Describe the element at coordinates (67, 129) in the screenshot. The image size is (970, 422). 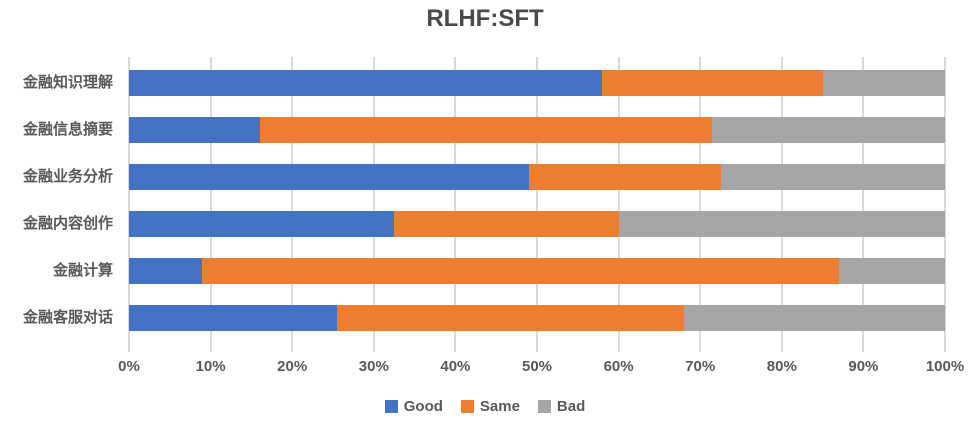
I see `category-label: 金融信息摘要` at that location.